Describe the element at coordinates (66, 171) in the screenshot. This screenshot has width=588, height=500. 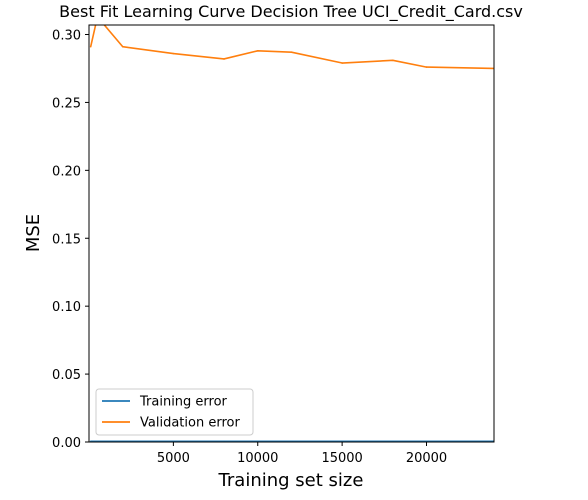
I see `y-tick-label: 0.20` at that location.